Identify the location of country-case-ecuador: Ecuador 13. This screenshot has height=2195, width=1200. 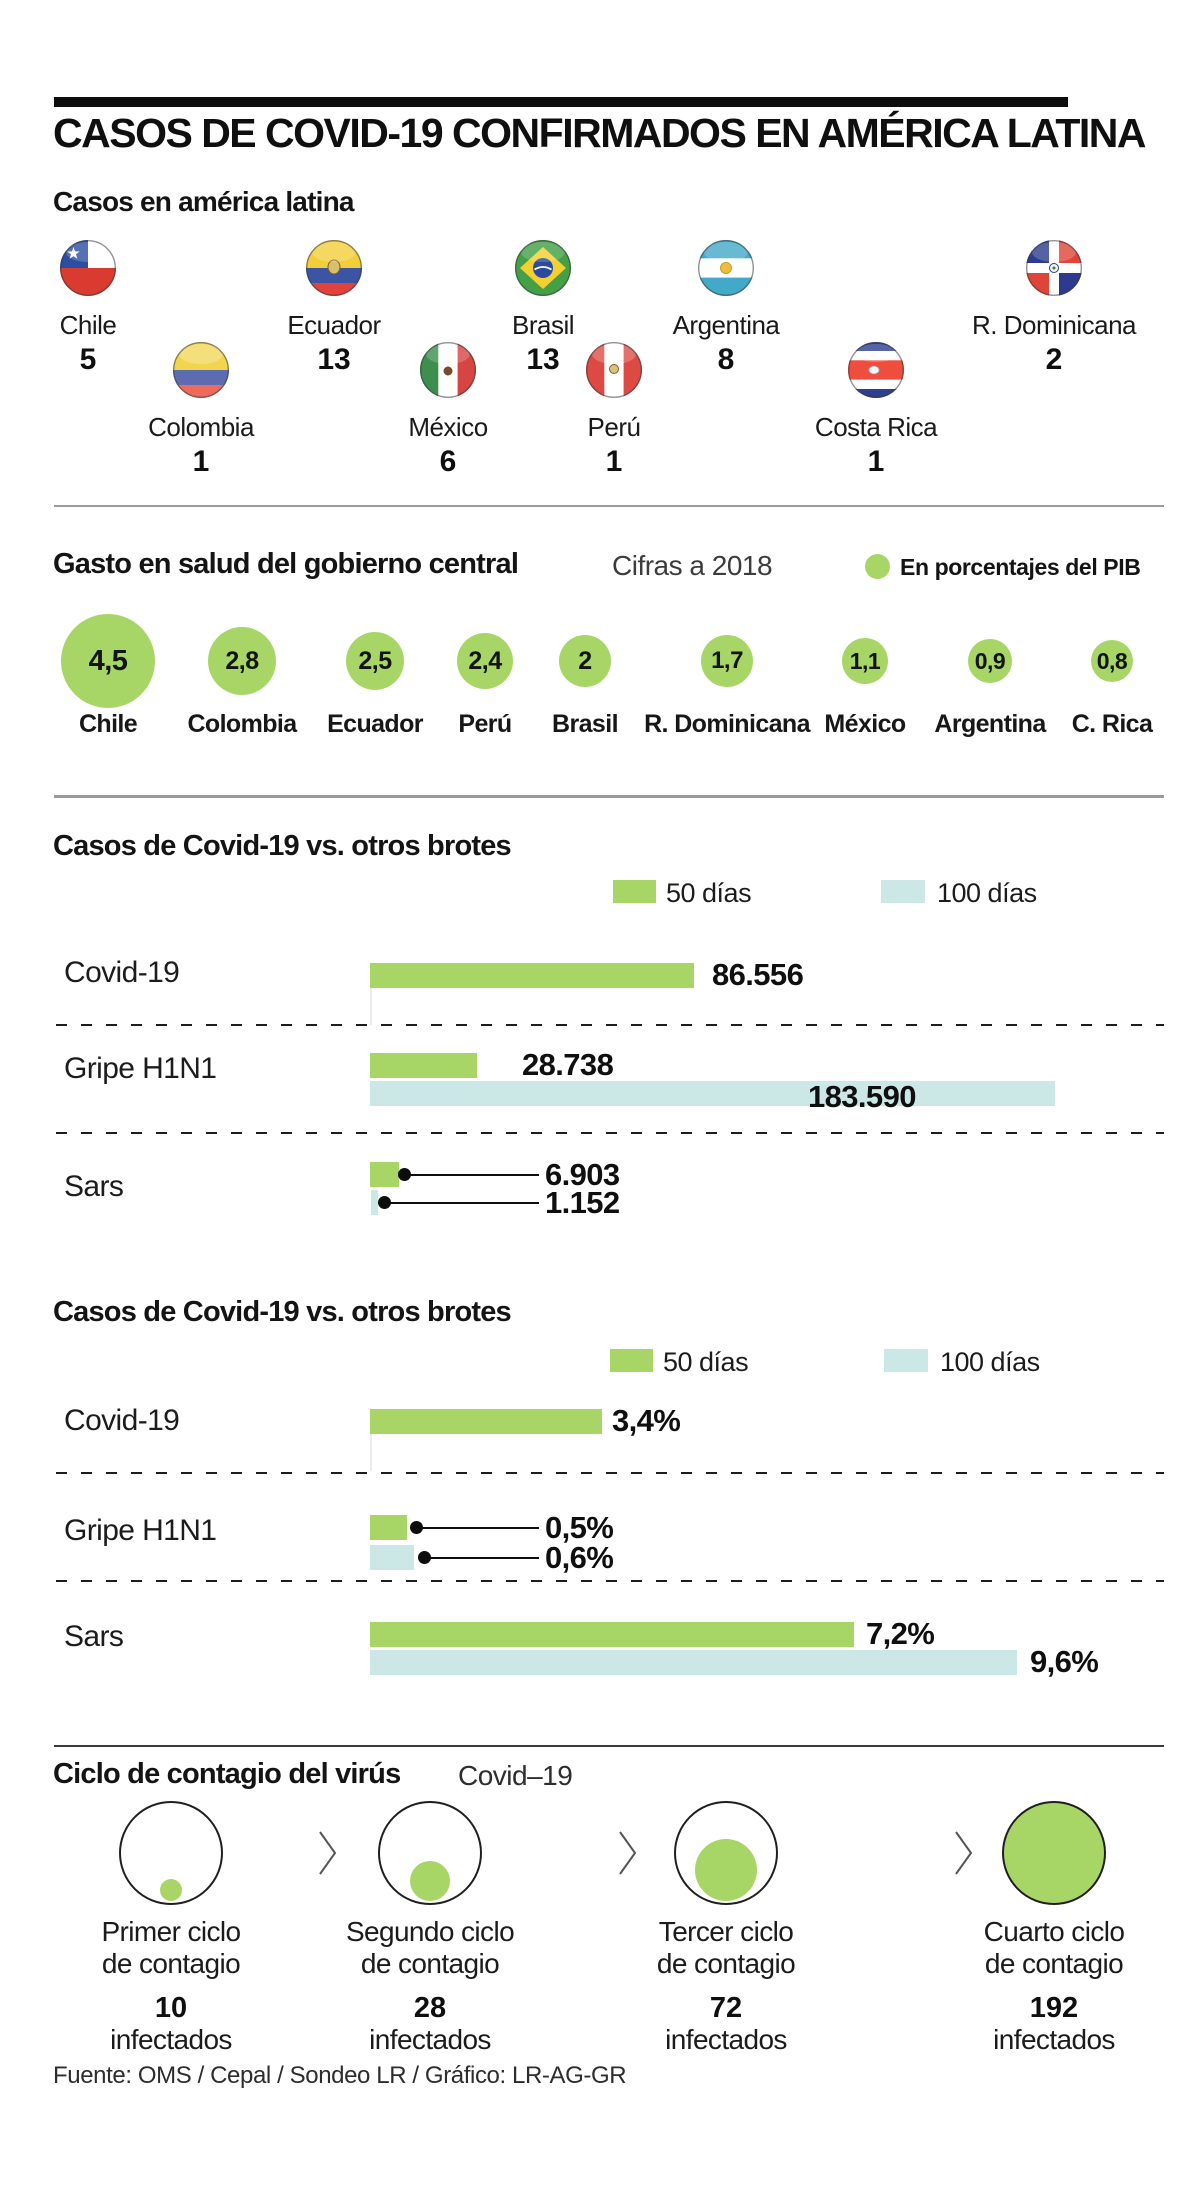
(334, 308).